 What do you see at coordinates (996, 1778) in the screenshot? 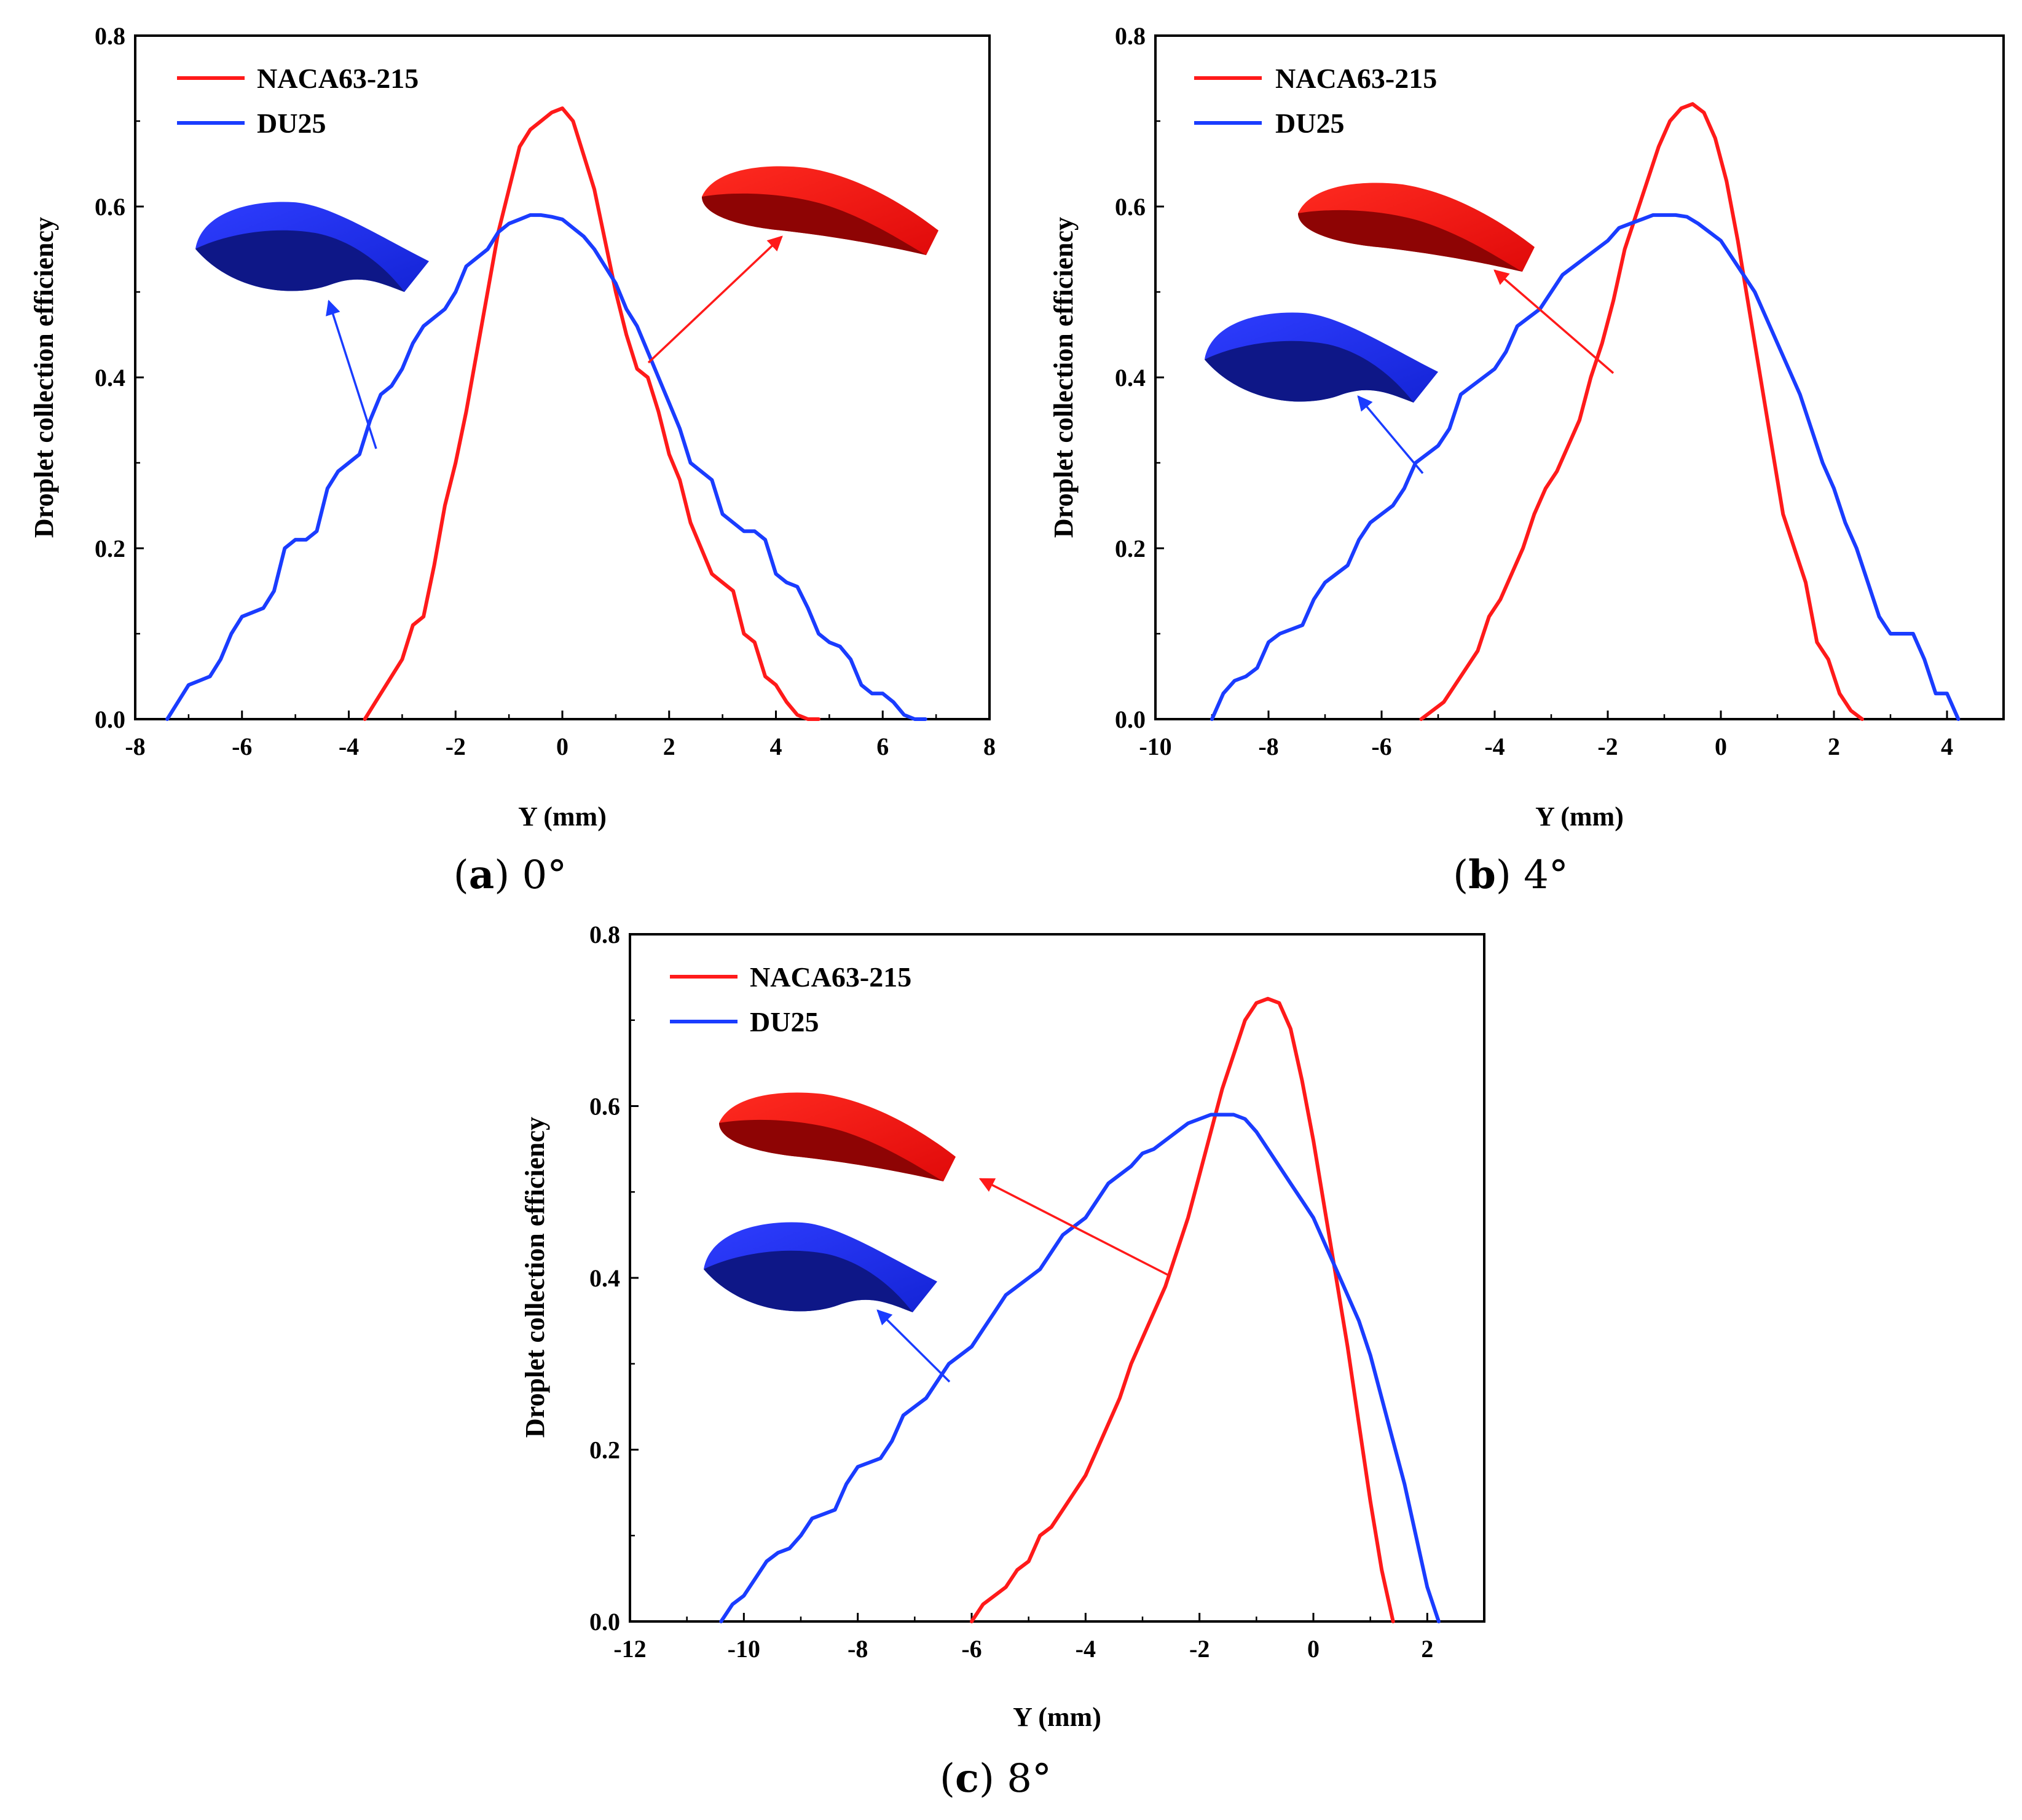
I see `caption-c: (c) 8°` at bounding box center [996, 1778].